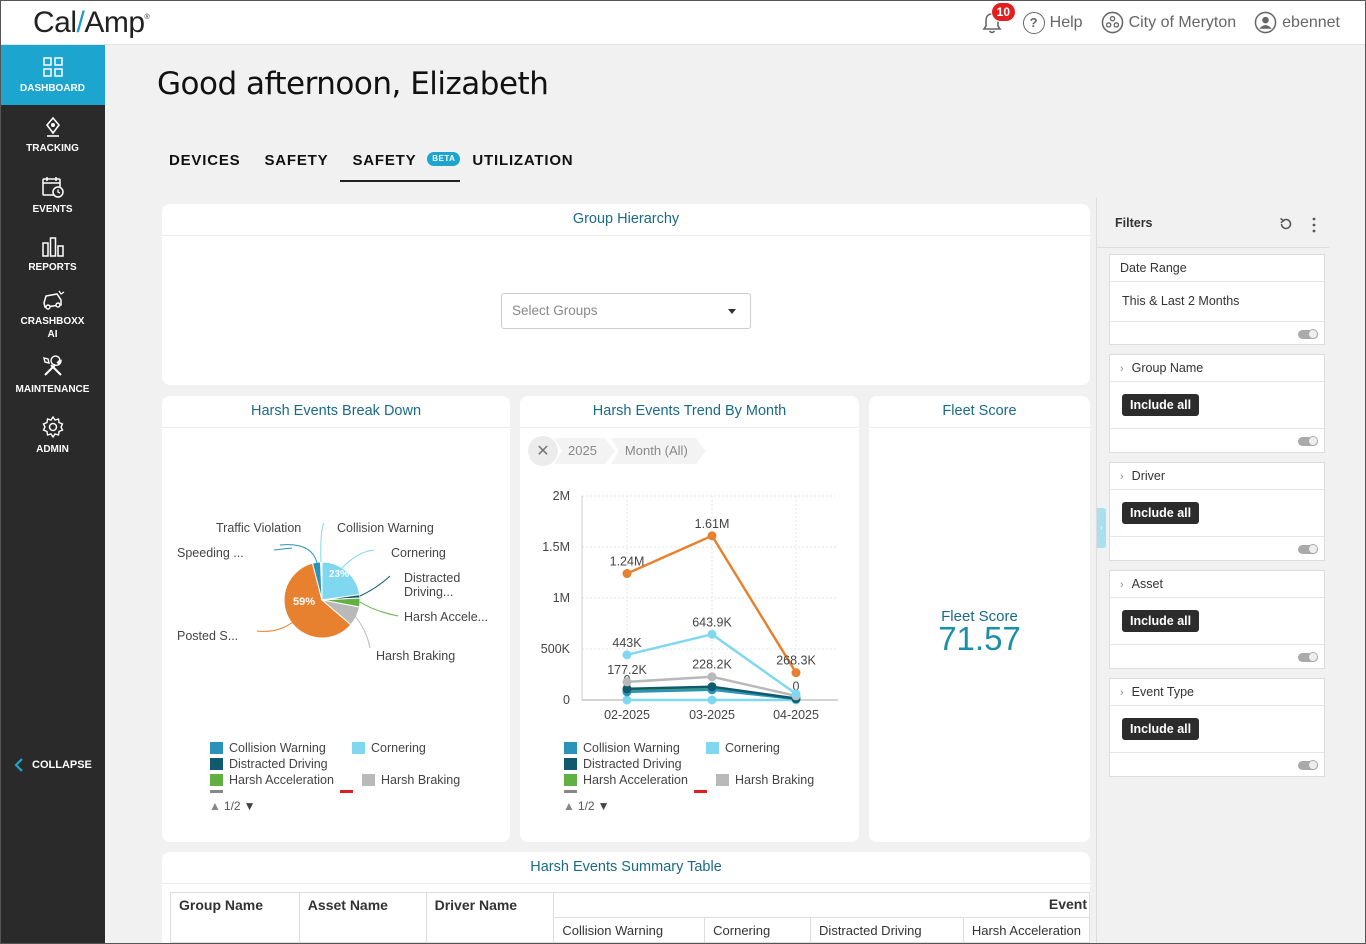 This screenshot has height=944, width=1366. Describe the element at coordinates (1122, 369) in the screenshot. I see `chevron-right-icon: ›` at that location.